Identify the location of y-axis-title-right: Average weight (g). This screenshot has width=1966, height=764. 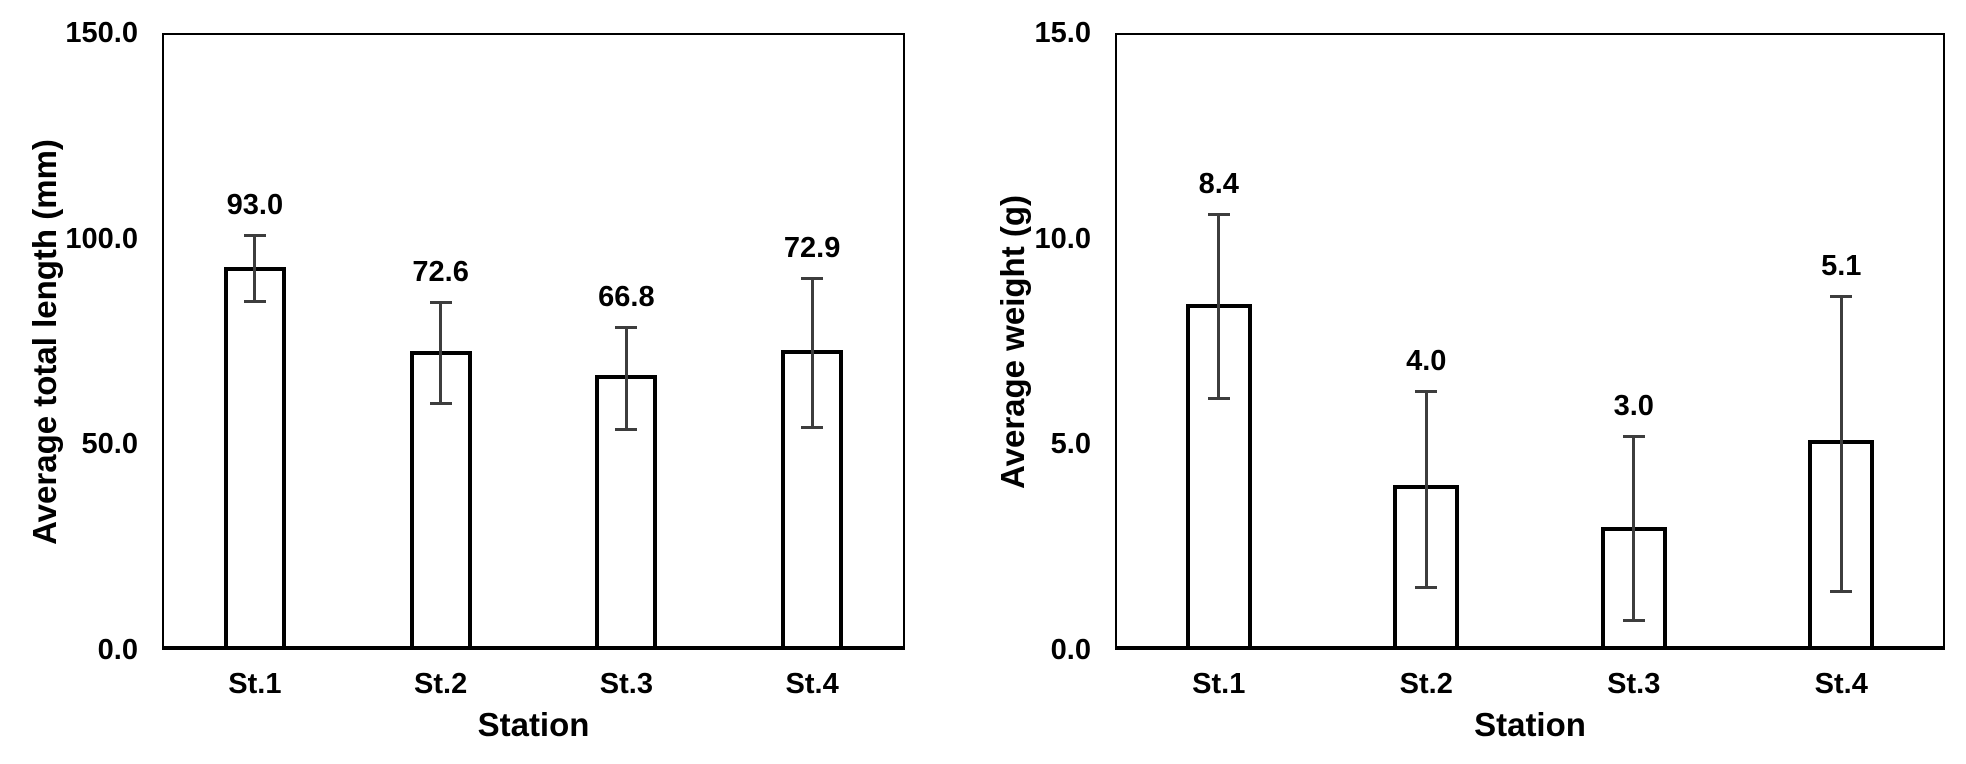
(1012, 341).